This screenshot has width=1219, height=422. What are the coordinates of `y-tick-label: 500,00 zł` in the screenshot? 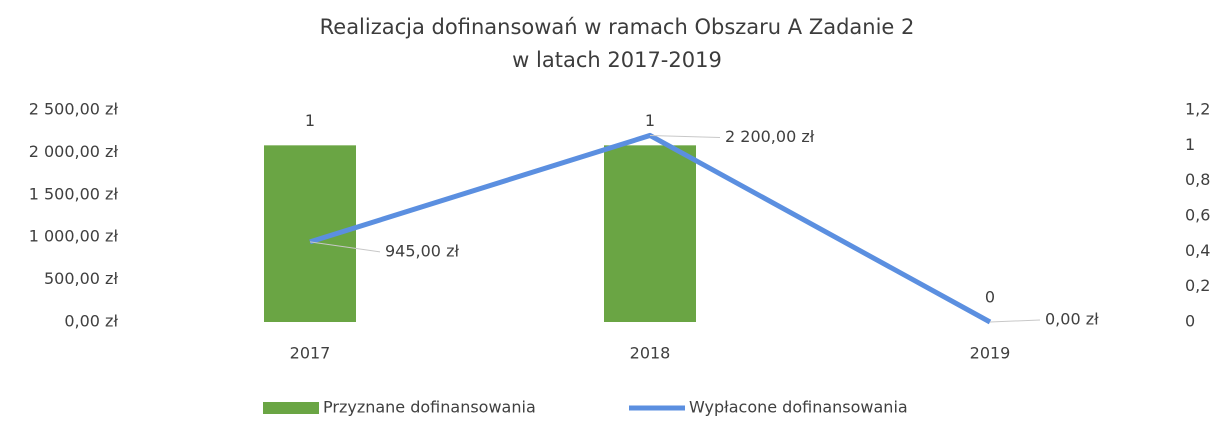 It's located at (81, 278).